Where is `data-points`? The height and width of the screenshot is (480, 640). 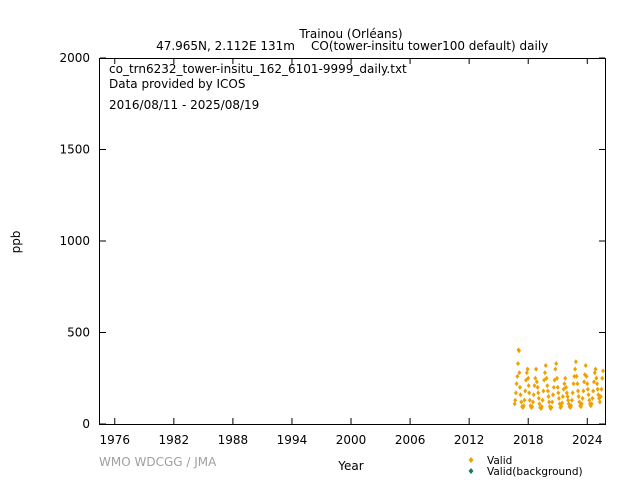
data-points is located at coordinates (559, 379).